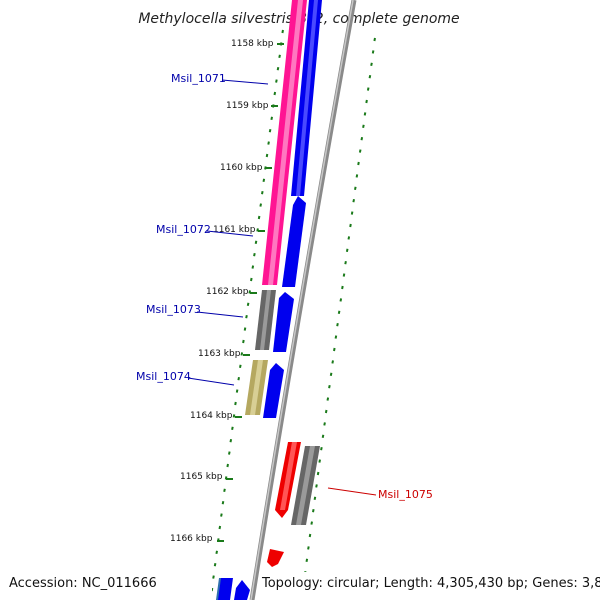  Describe the element at coordinates (405, 494) in the screenshot. I see `gene-label-msil-1075: Msil_1075` at that location.